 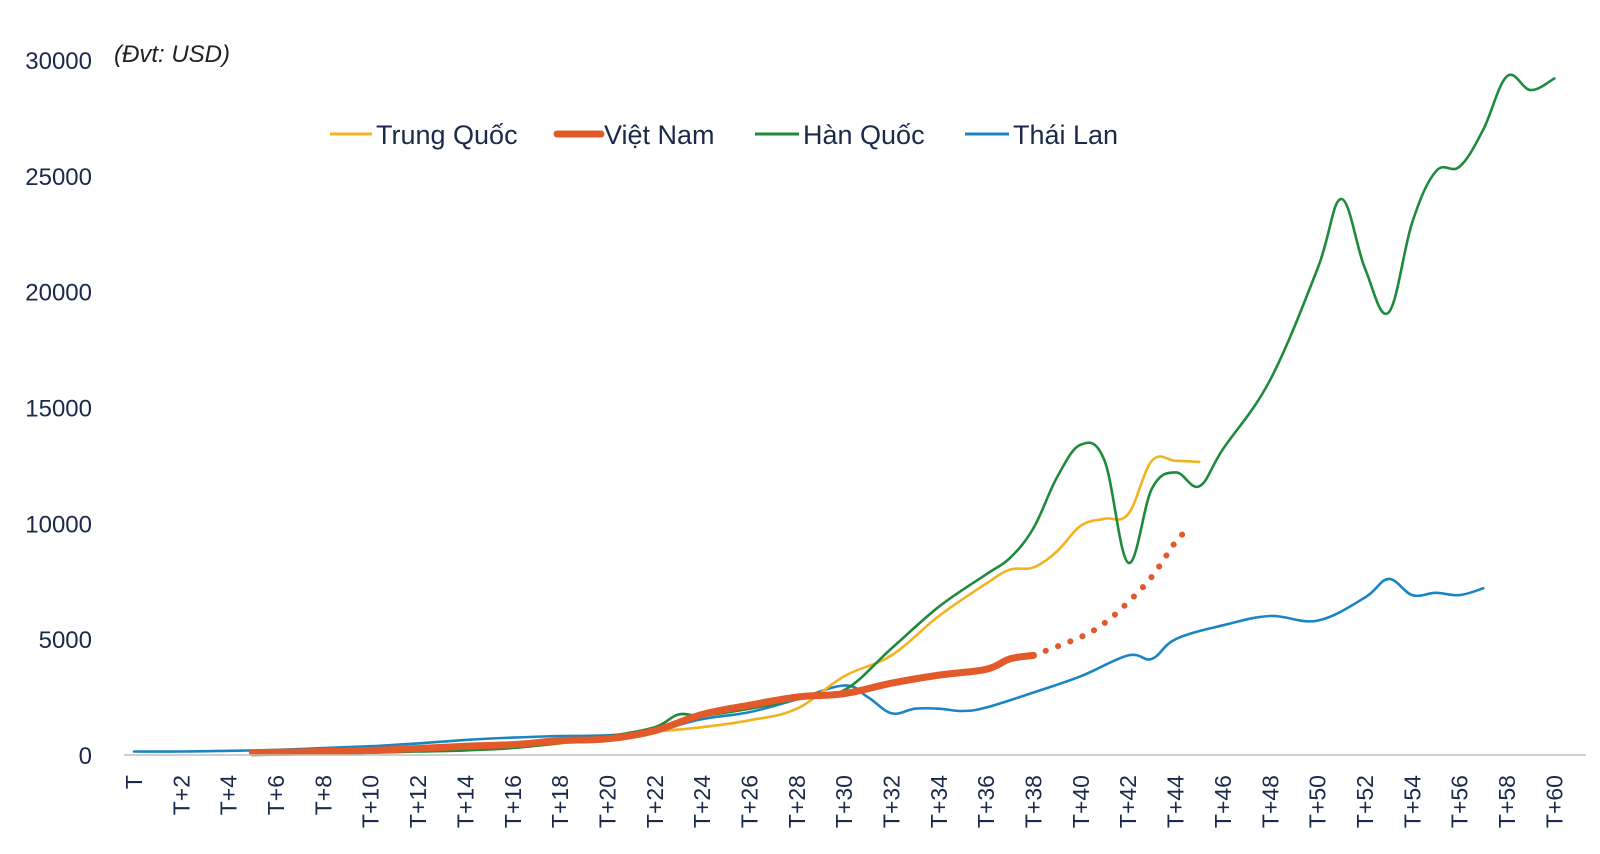 What do you see at coordinates (85, 756) in the screenshot?
I see `y-tick-label: 0` at bounding box center [85, 756].